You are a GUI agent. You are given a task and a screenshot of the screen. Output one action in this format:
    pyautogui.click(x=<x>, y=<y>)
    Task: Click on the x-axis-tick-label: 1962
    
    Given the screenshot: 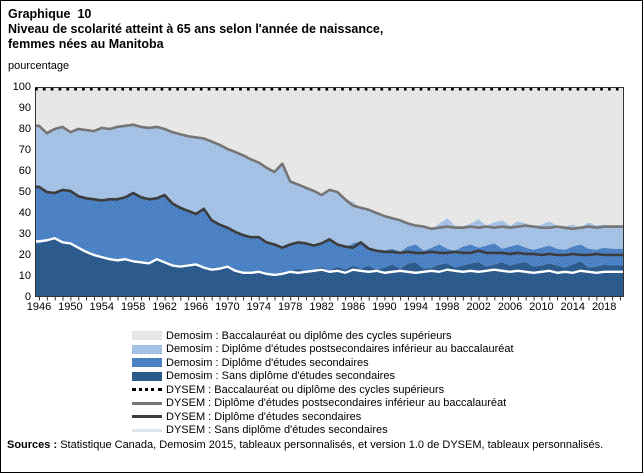 What is the action you would take?
    pyautogui.click(x=164, y=307)
    